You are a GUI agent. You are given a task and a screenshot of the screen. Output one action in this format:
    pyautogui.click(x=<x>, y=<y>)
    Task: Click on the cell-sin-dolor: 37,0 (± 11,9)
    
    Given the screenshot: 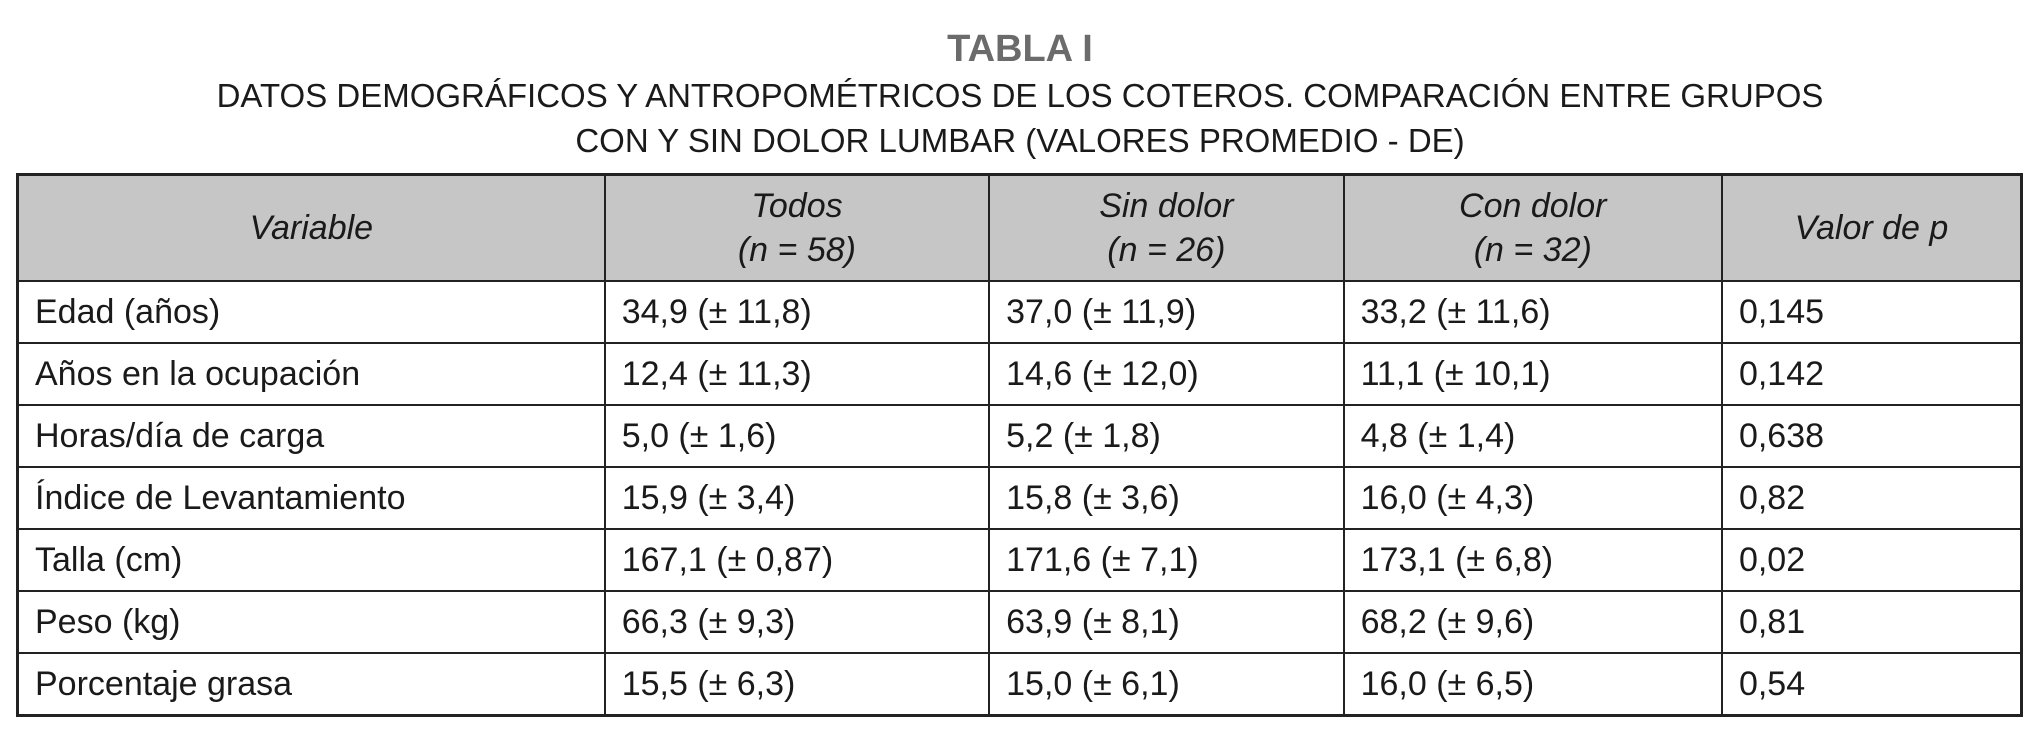 What is the action you would take?
    pyautogui.click(x=1166, y=312)
    